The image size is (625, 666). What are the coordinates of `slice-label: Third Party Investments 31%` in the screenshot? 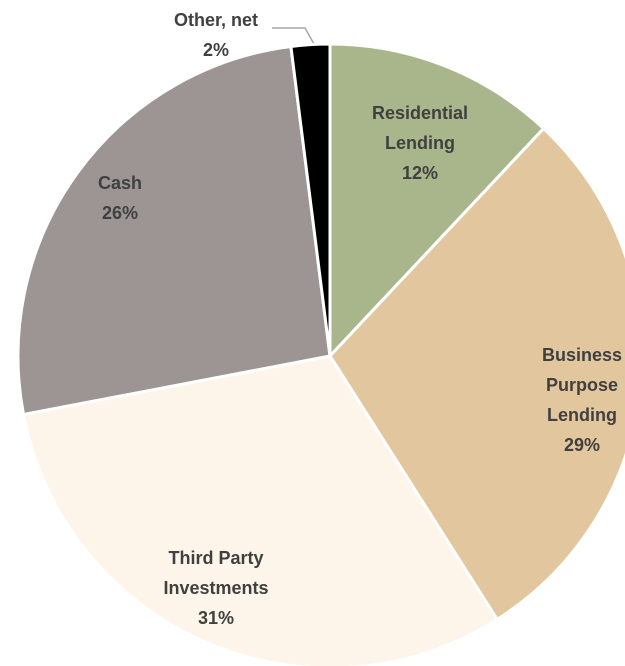 It's located at (216, 588).